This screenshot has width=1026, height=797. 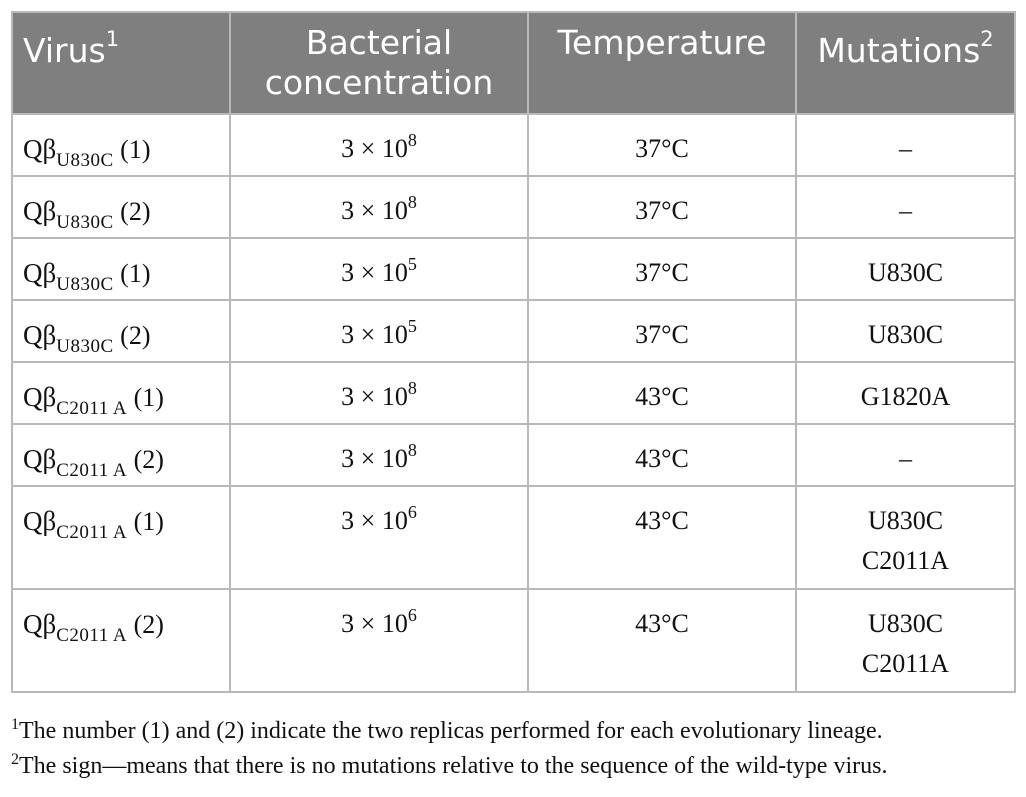 I want to click on table-row: QβU830C (1) 3 × 105 37°C U830C, so click(x=513, y=269).